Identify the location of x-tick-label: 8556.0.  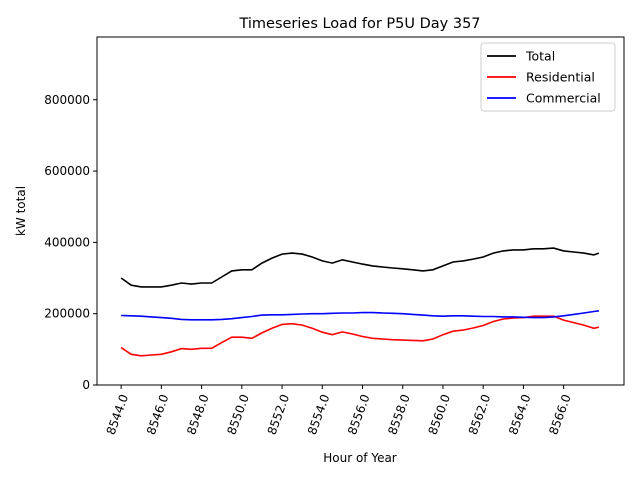
(359, 414).